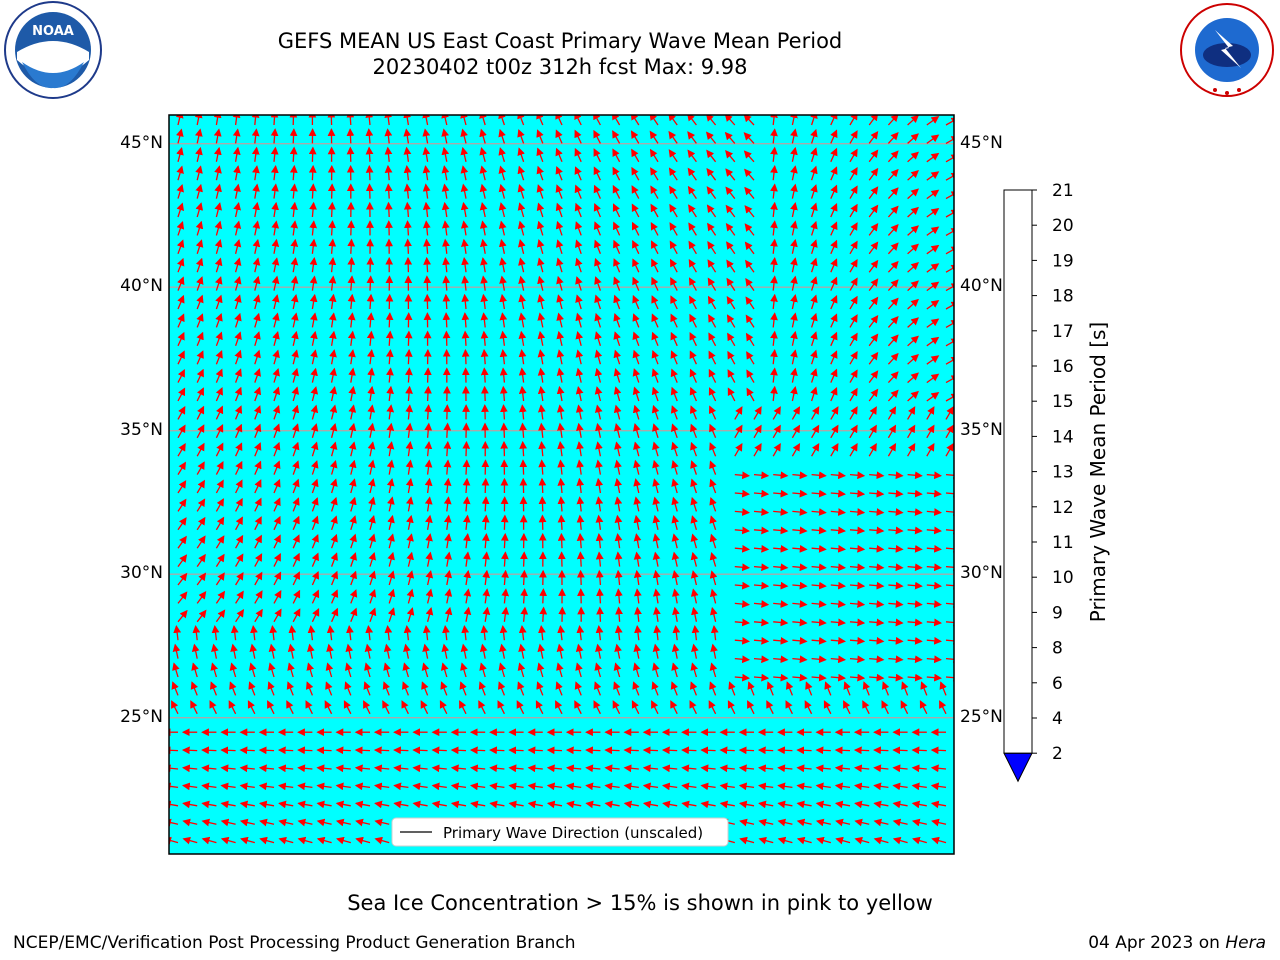  Describe the element at coordinates (1018, 471) in the screenshot. I see `colorbar-frame` at that location.